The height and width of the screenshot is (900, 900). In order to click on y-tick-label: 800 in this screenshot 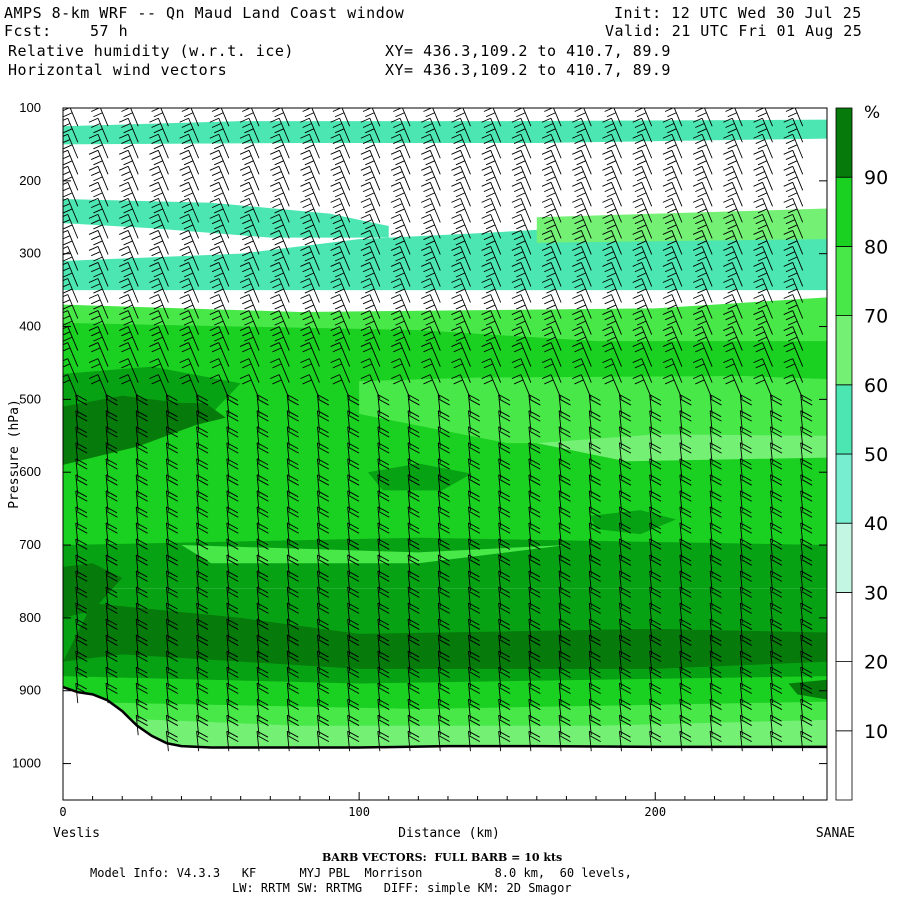, I will do `click(30, 617)`.